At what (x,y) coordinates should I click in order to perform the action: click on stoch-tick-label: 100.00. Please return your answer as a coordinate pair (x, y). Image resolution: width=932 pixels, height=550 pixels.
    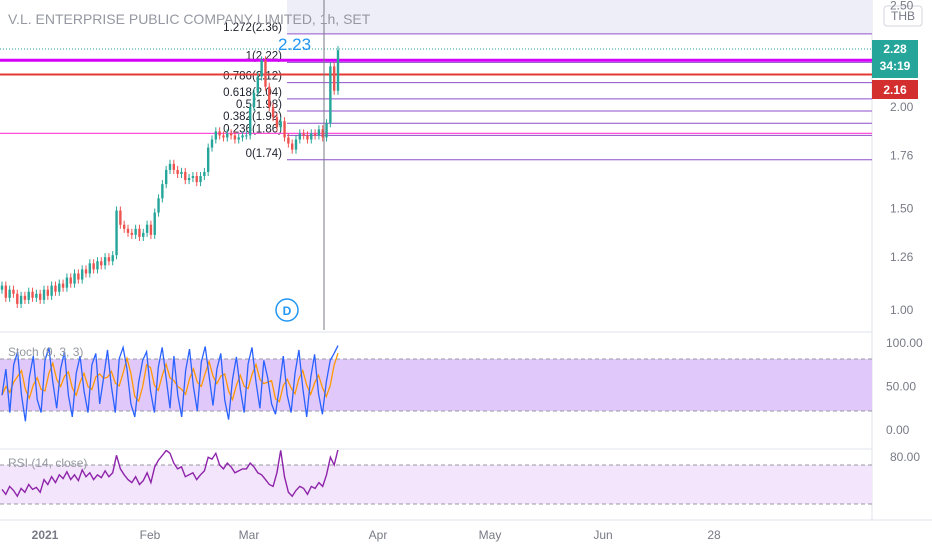
    Looking at the image, I should click on (904, 343).